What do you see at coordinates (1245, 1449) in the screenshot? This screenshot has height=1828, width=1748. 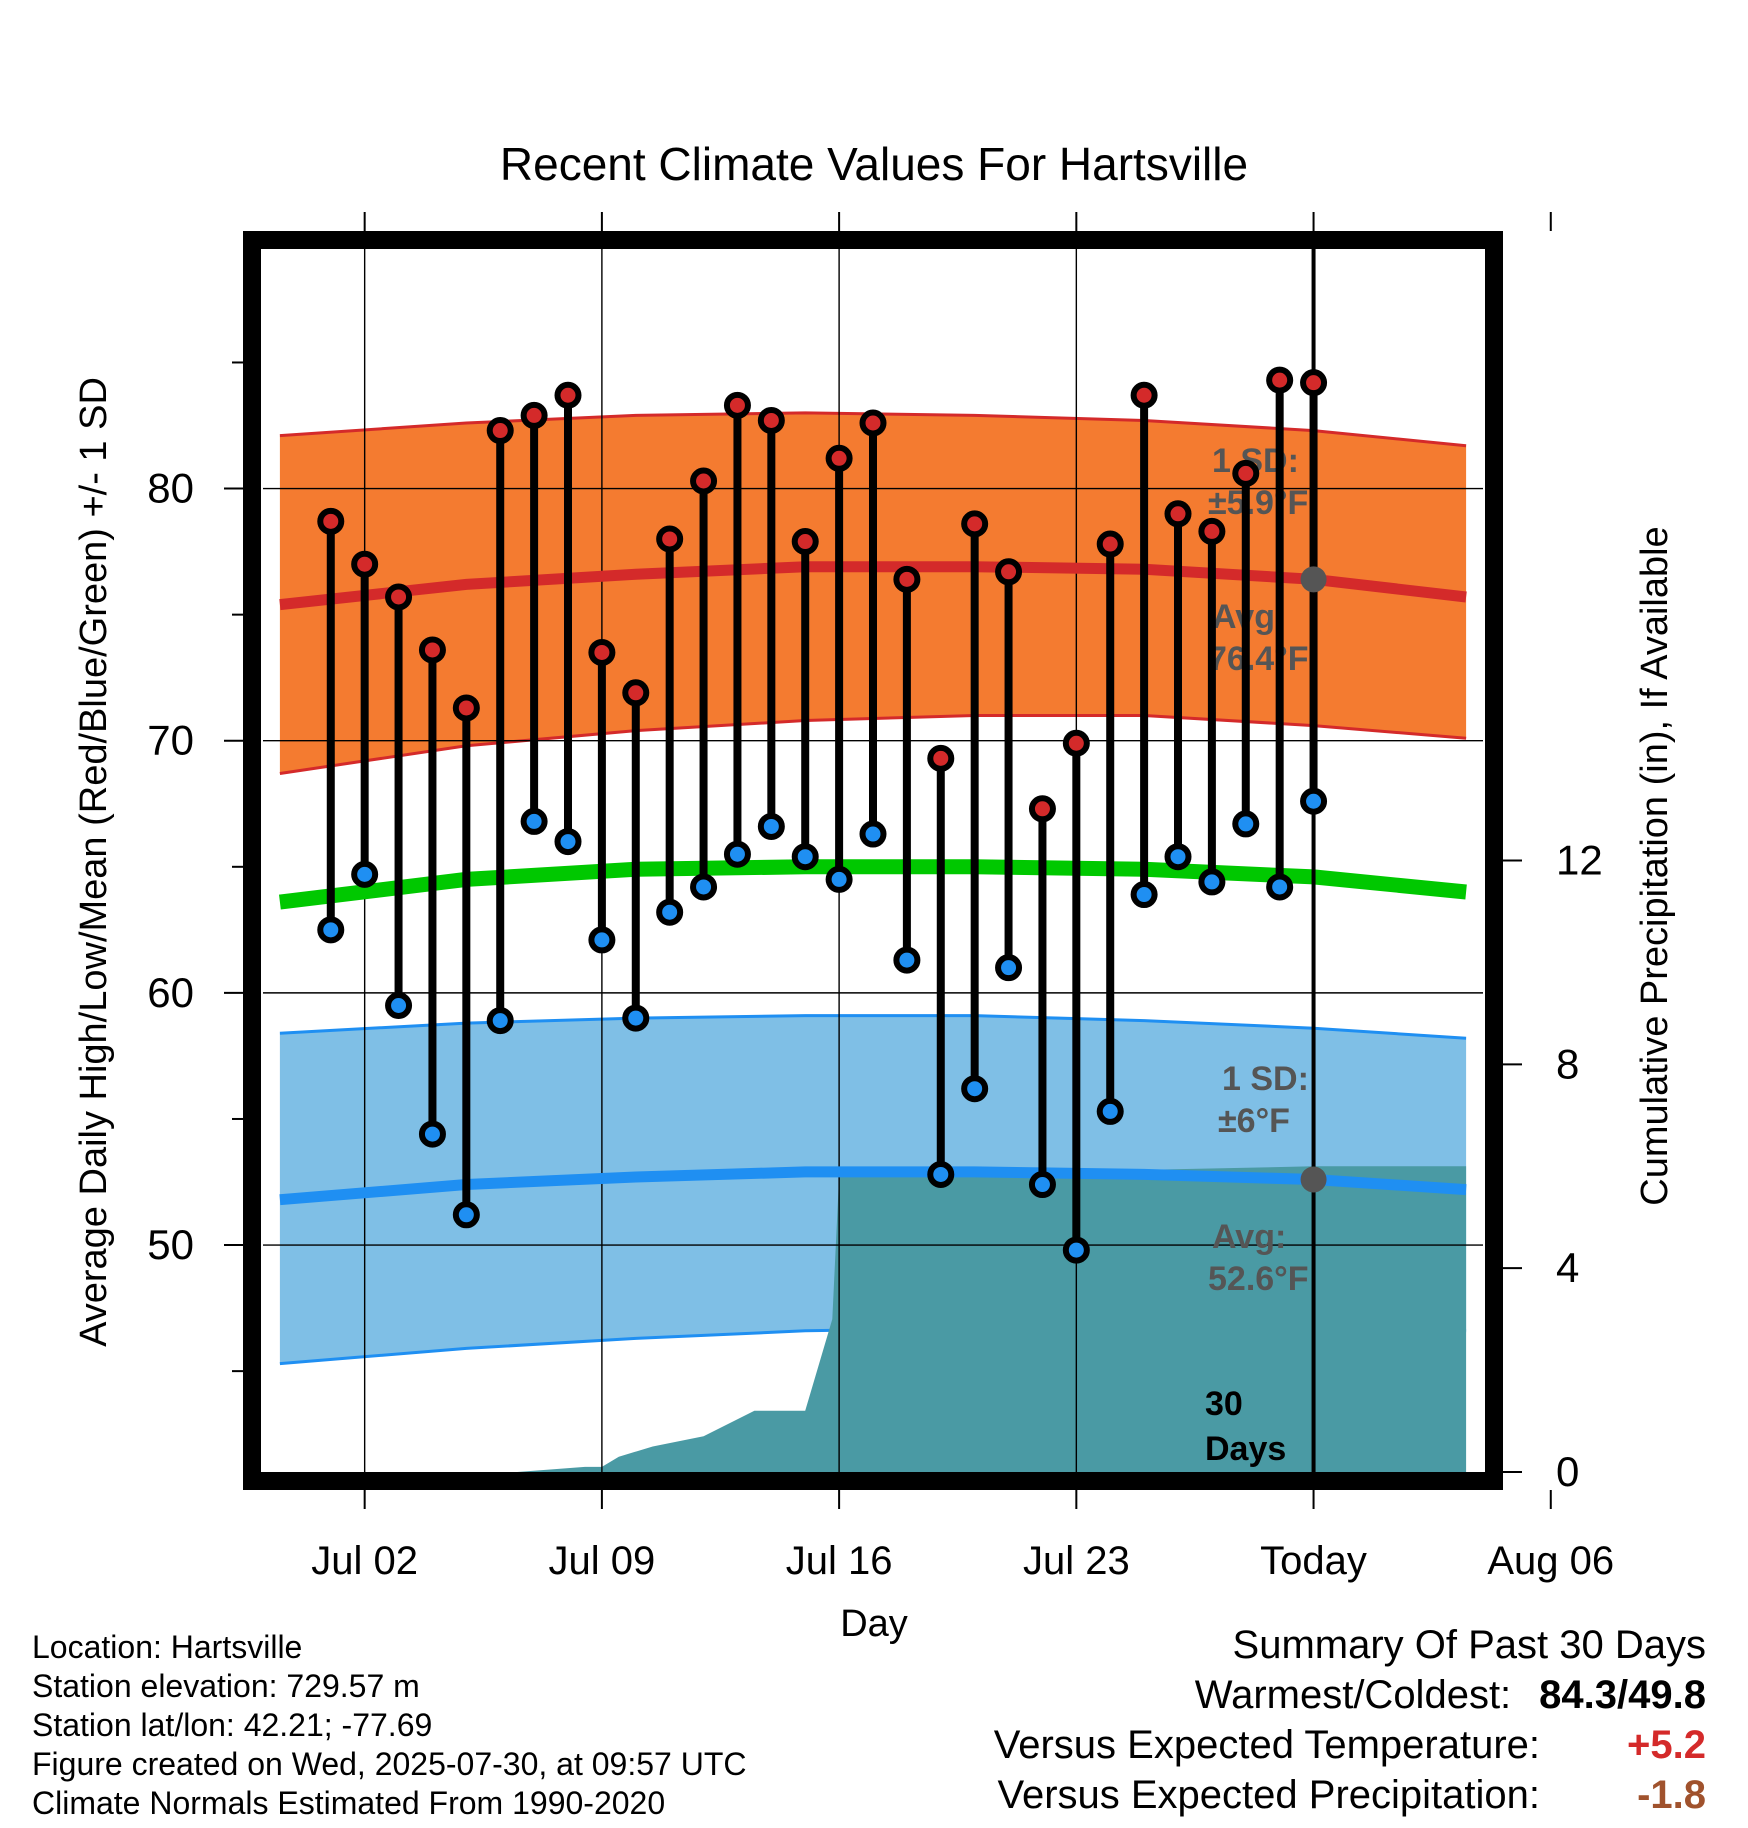 I see `days-word-label: Days` at bounding box center [1245, 1449].